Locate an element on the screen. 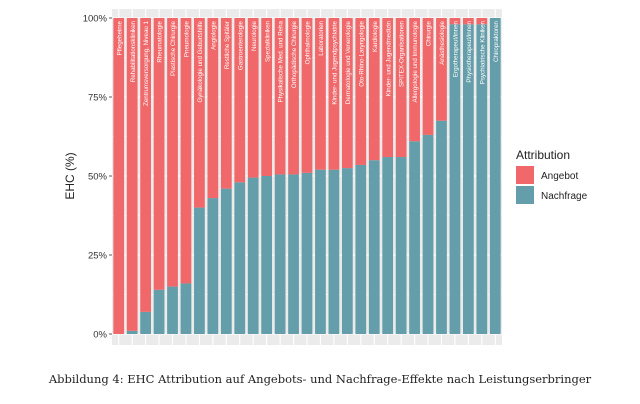 This screenshot has width=640, height=404. bar-category-label: Spezialkliniken is located at coordinates (267, 40).